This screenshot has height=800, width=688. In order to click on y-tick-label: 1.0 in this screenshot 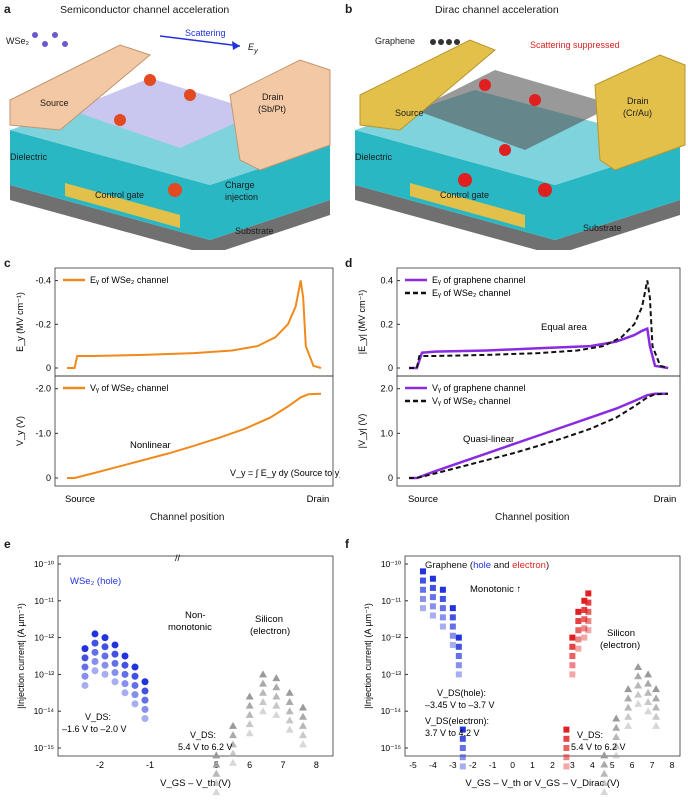, I will do `click(386, 433)`.